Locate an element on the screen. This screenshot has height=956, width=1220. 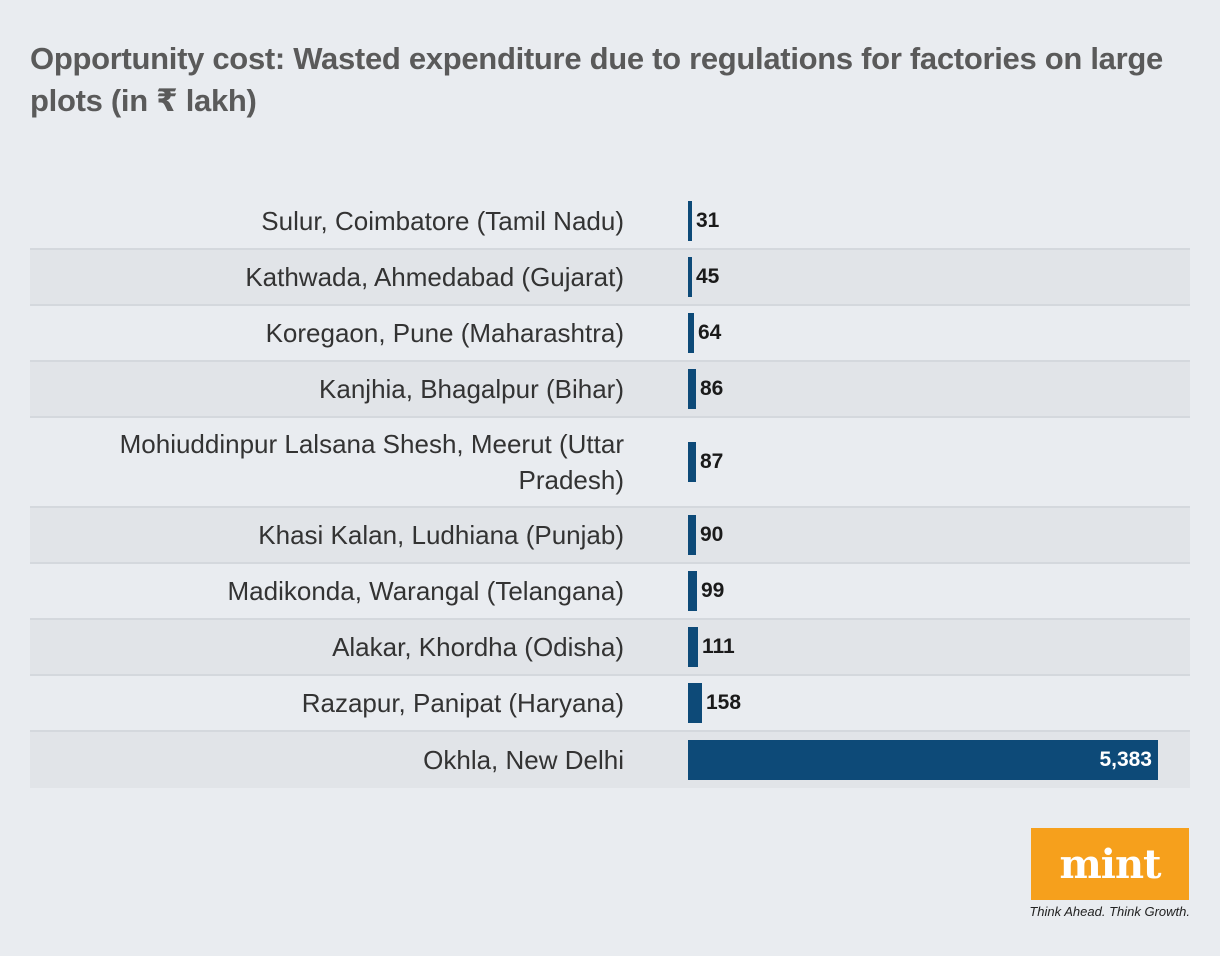
chart-row: Koregaon, Pune (Maharashtra) 64 is located at coordinates (610, 334).